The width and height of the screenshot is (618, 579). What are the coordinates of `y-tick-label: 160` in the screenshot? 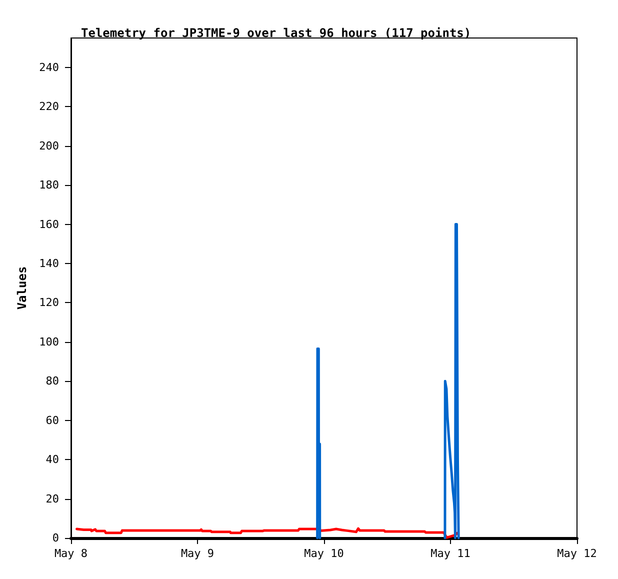 It's located at (49, 224).